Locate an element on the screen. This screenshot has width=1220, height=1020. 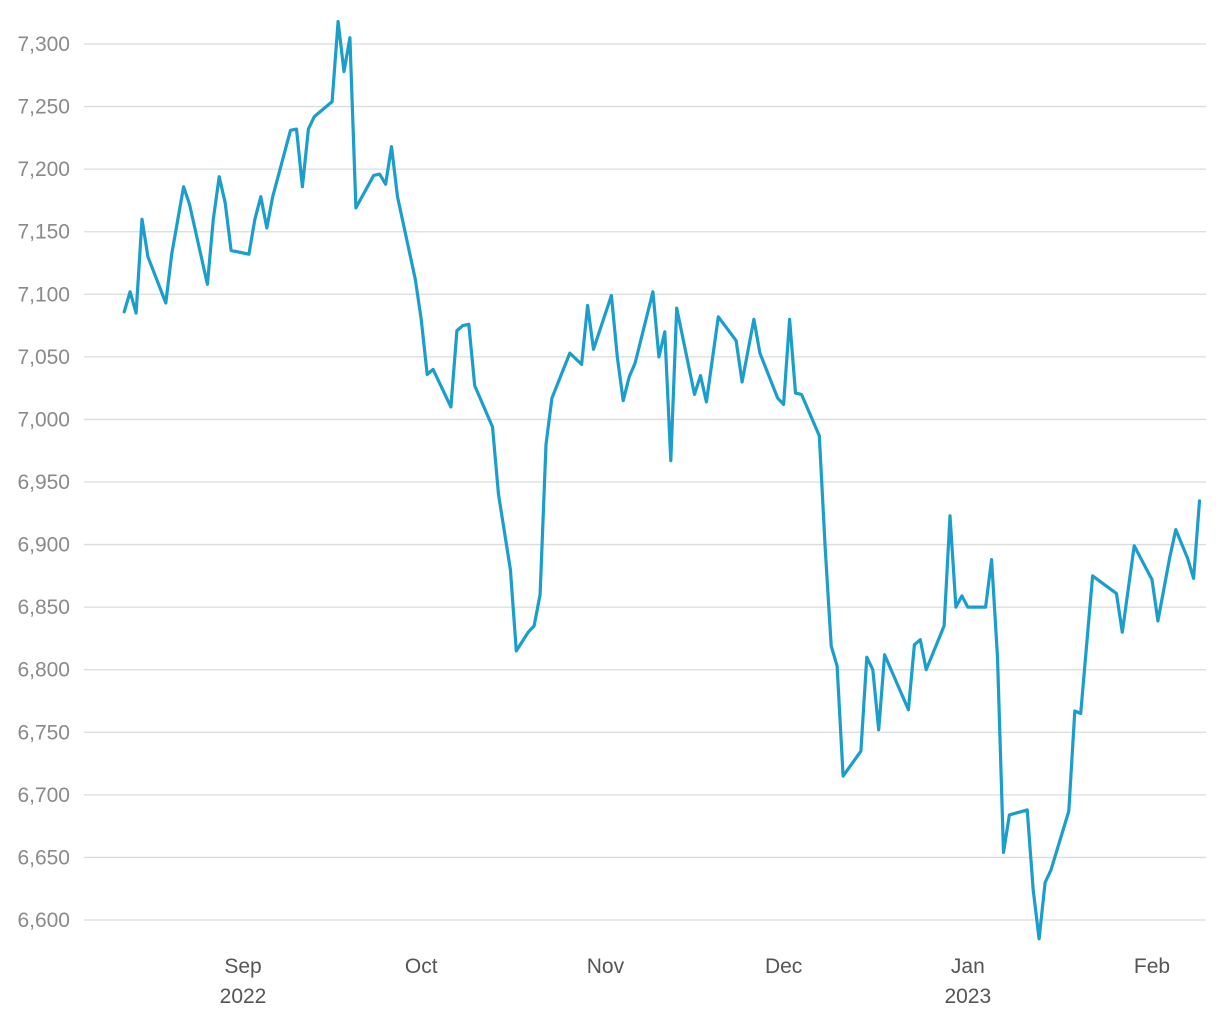
y-tick-label: 7,200 is located at coordinates (43, 169).